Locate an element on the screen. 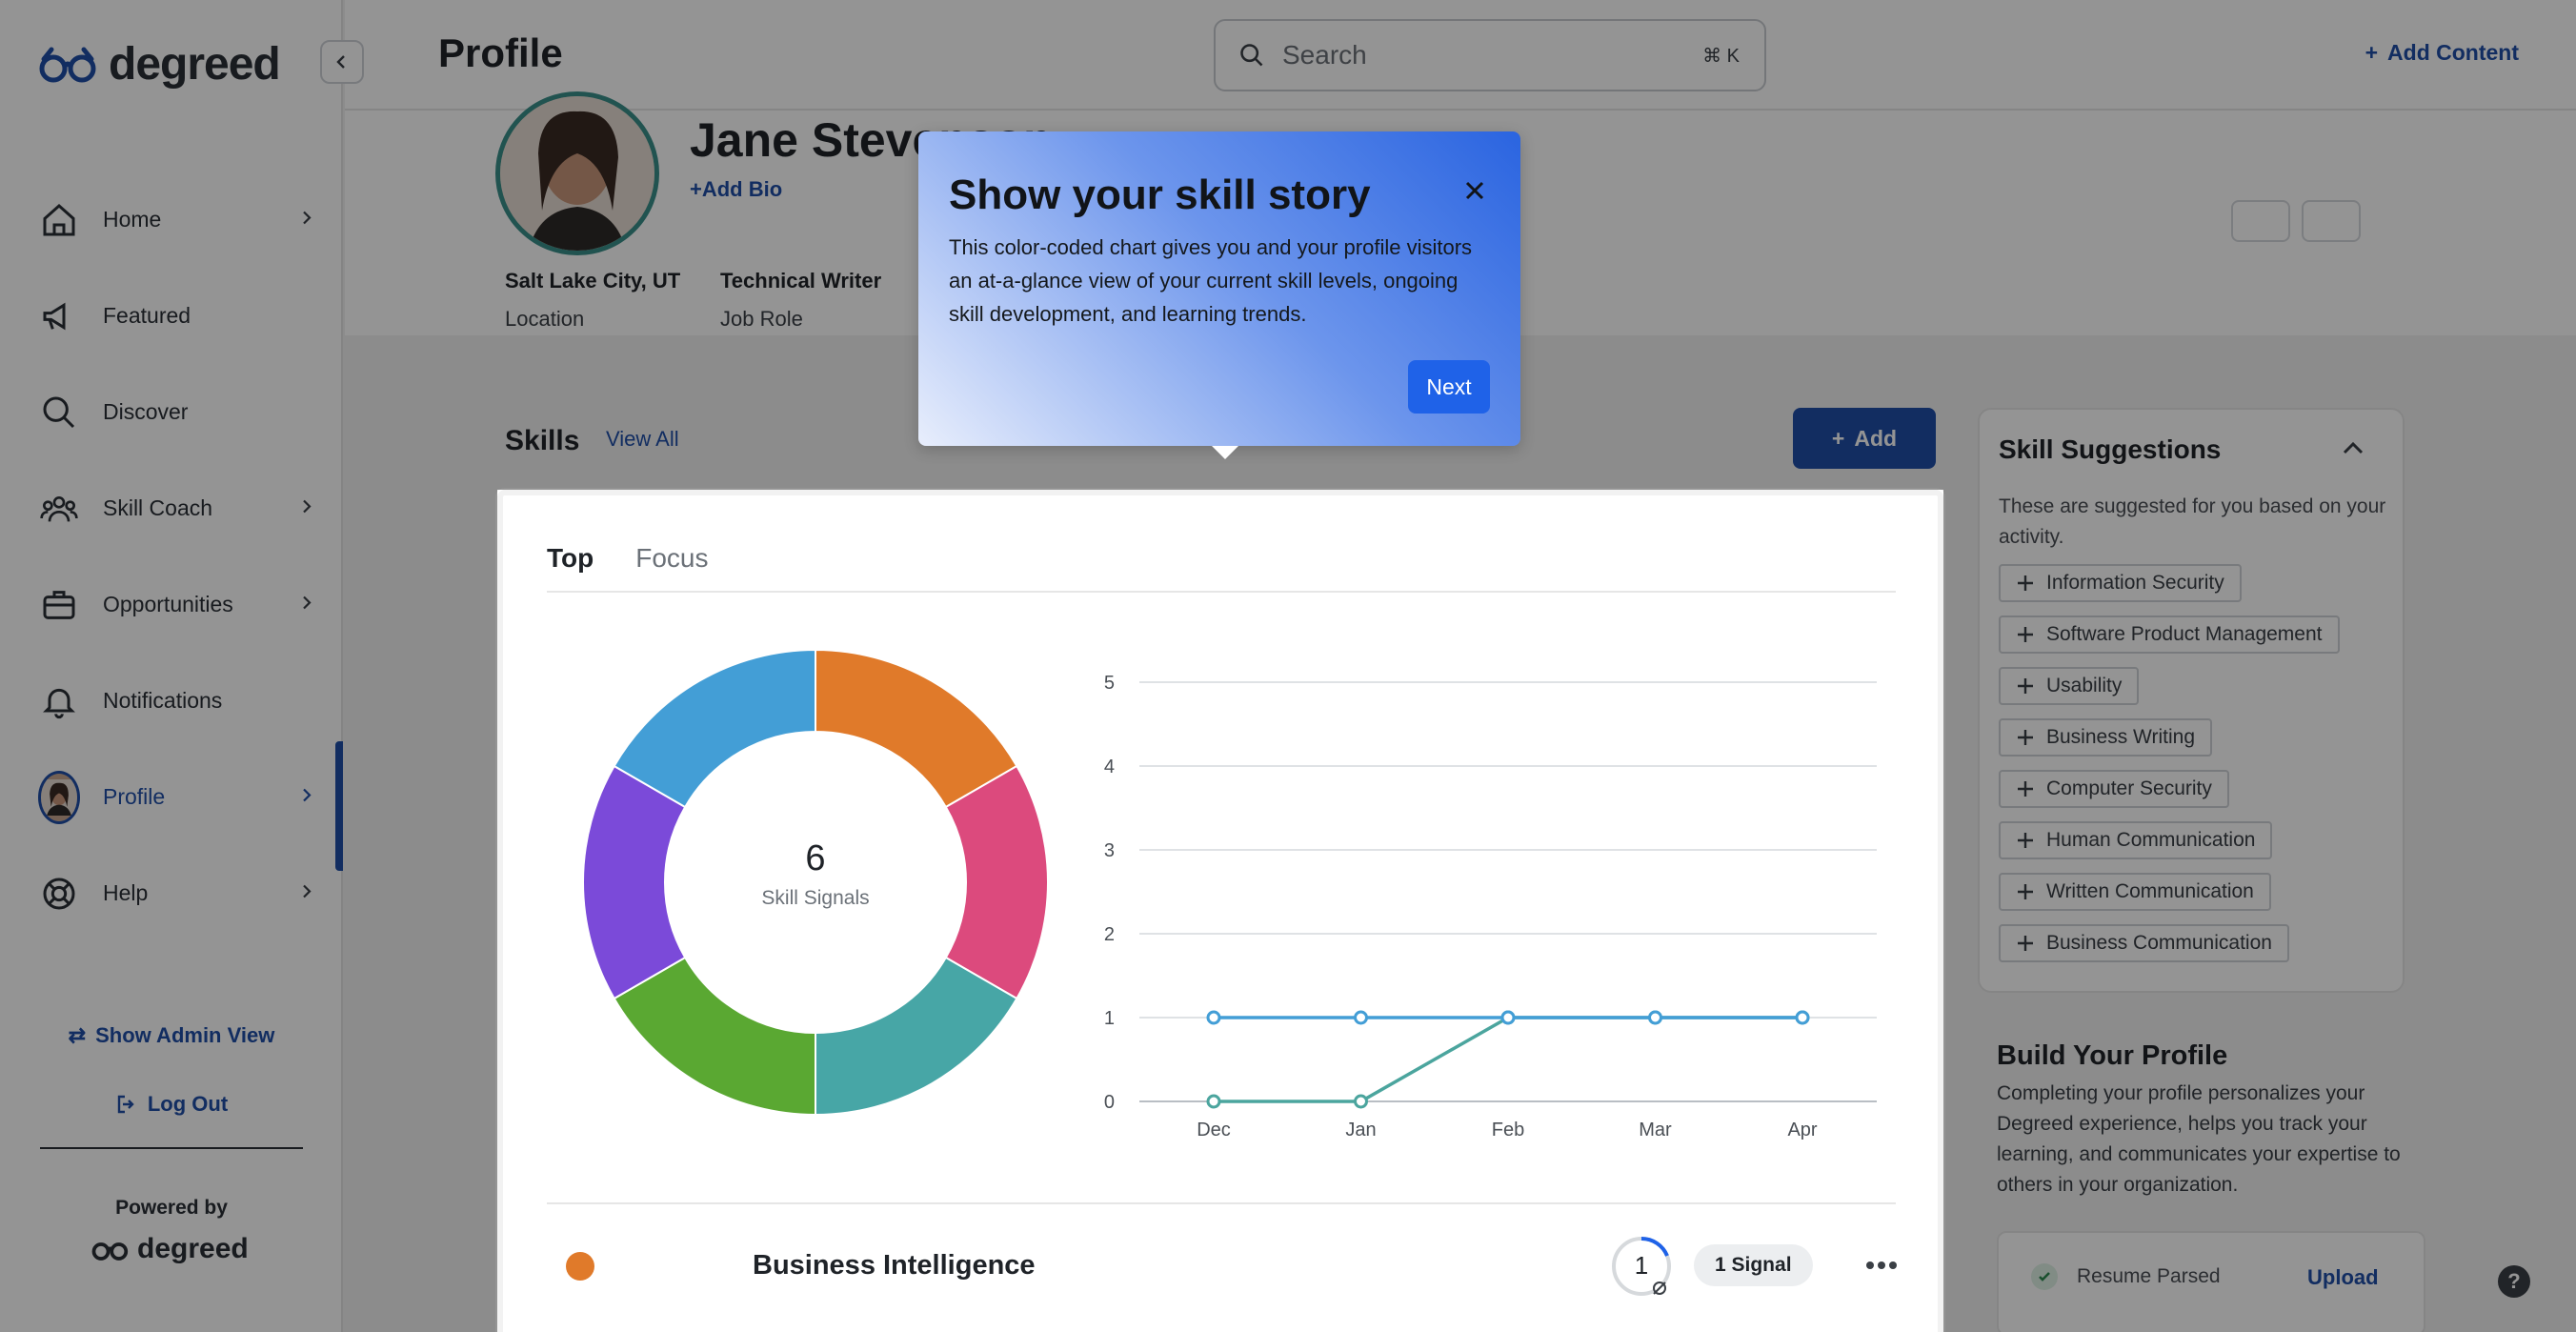 The height and width of the screenshot is (1332, 2576). add-content-label: Add Content is located at coordinates (2453, 52).